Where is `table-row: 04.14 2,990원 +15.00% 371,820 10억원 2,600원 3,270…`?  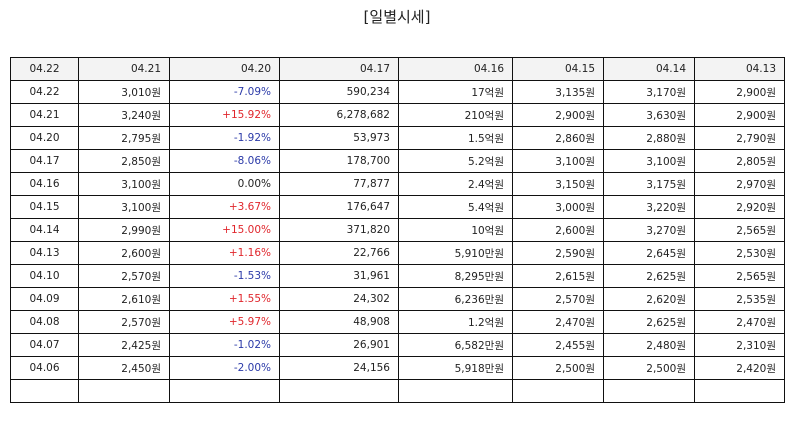 table-row: 04.14 2,990원 +15.00% 371,820 10억원 2,600원 3,270… is located at coordinates (397, 230).